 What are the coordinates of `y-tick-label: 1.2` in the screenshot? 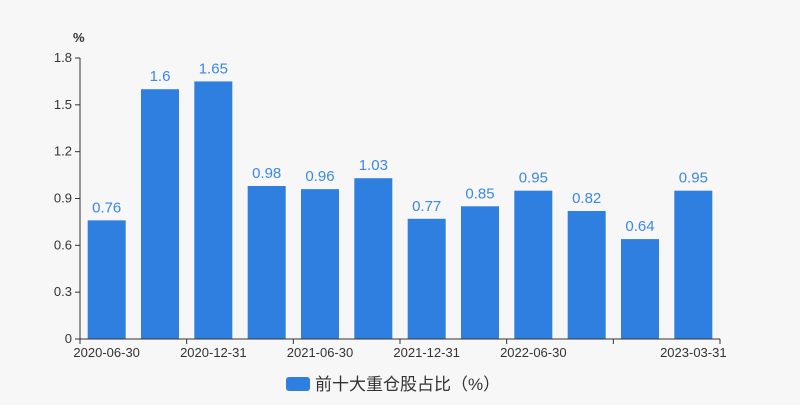 It's located at (63, 151).